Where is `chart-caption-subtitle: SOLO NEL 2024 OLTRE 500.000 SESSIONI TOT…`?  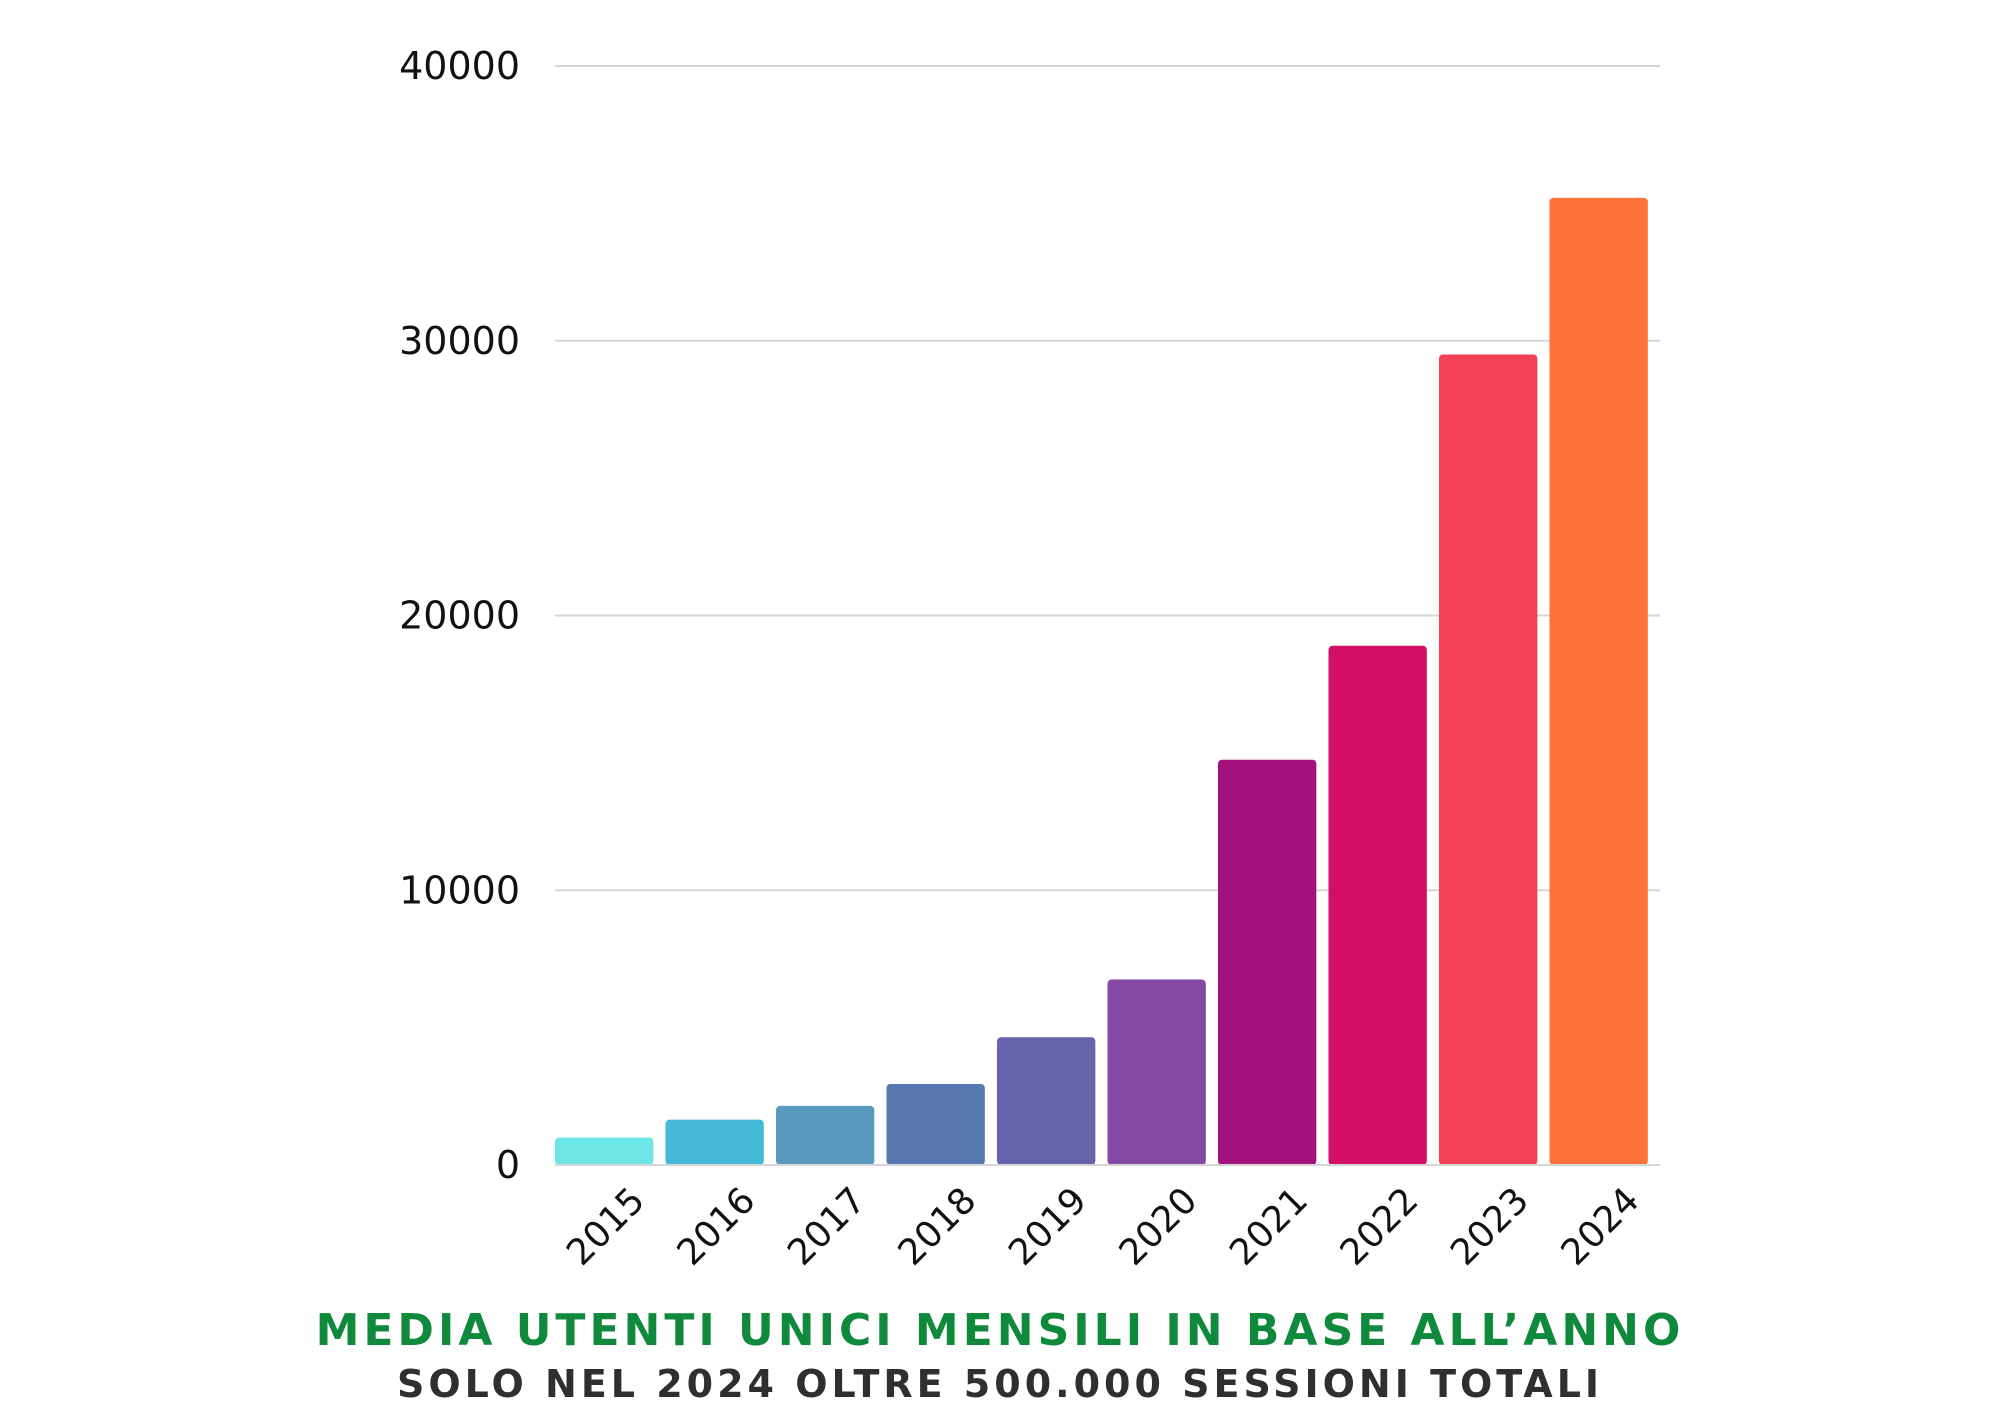 chart-caption-subtitle: SOLO NEL 2024 OLTRE 500.000 SESSIONI TOT… is located at coordinates (1000, 1384).